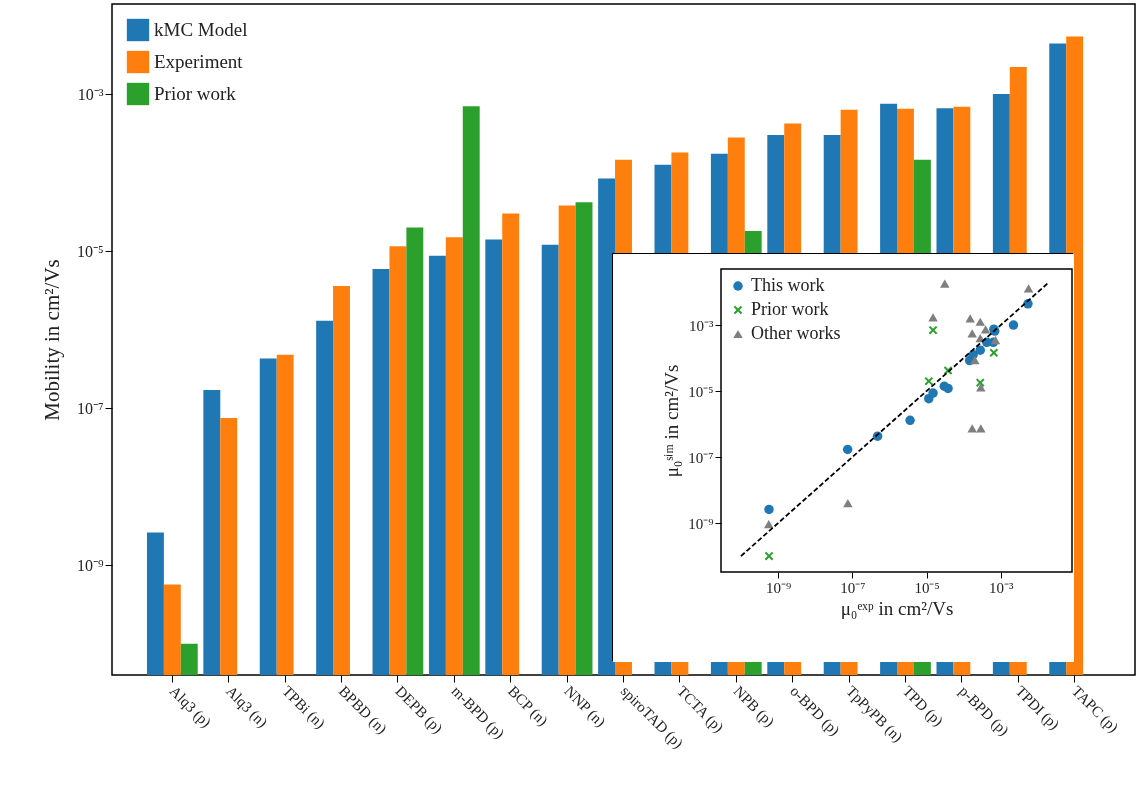  What do you see at coordinates (796, 333) in the screenshot?
I see `legend-label: Other works` at bounding box center [796, 333].